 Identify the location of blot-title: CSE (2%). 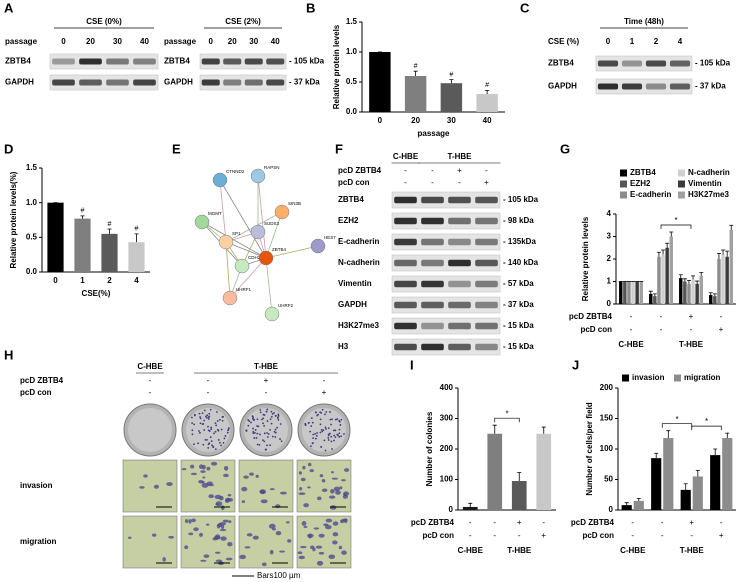
(243, 21).